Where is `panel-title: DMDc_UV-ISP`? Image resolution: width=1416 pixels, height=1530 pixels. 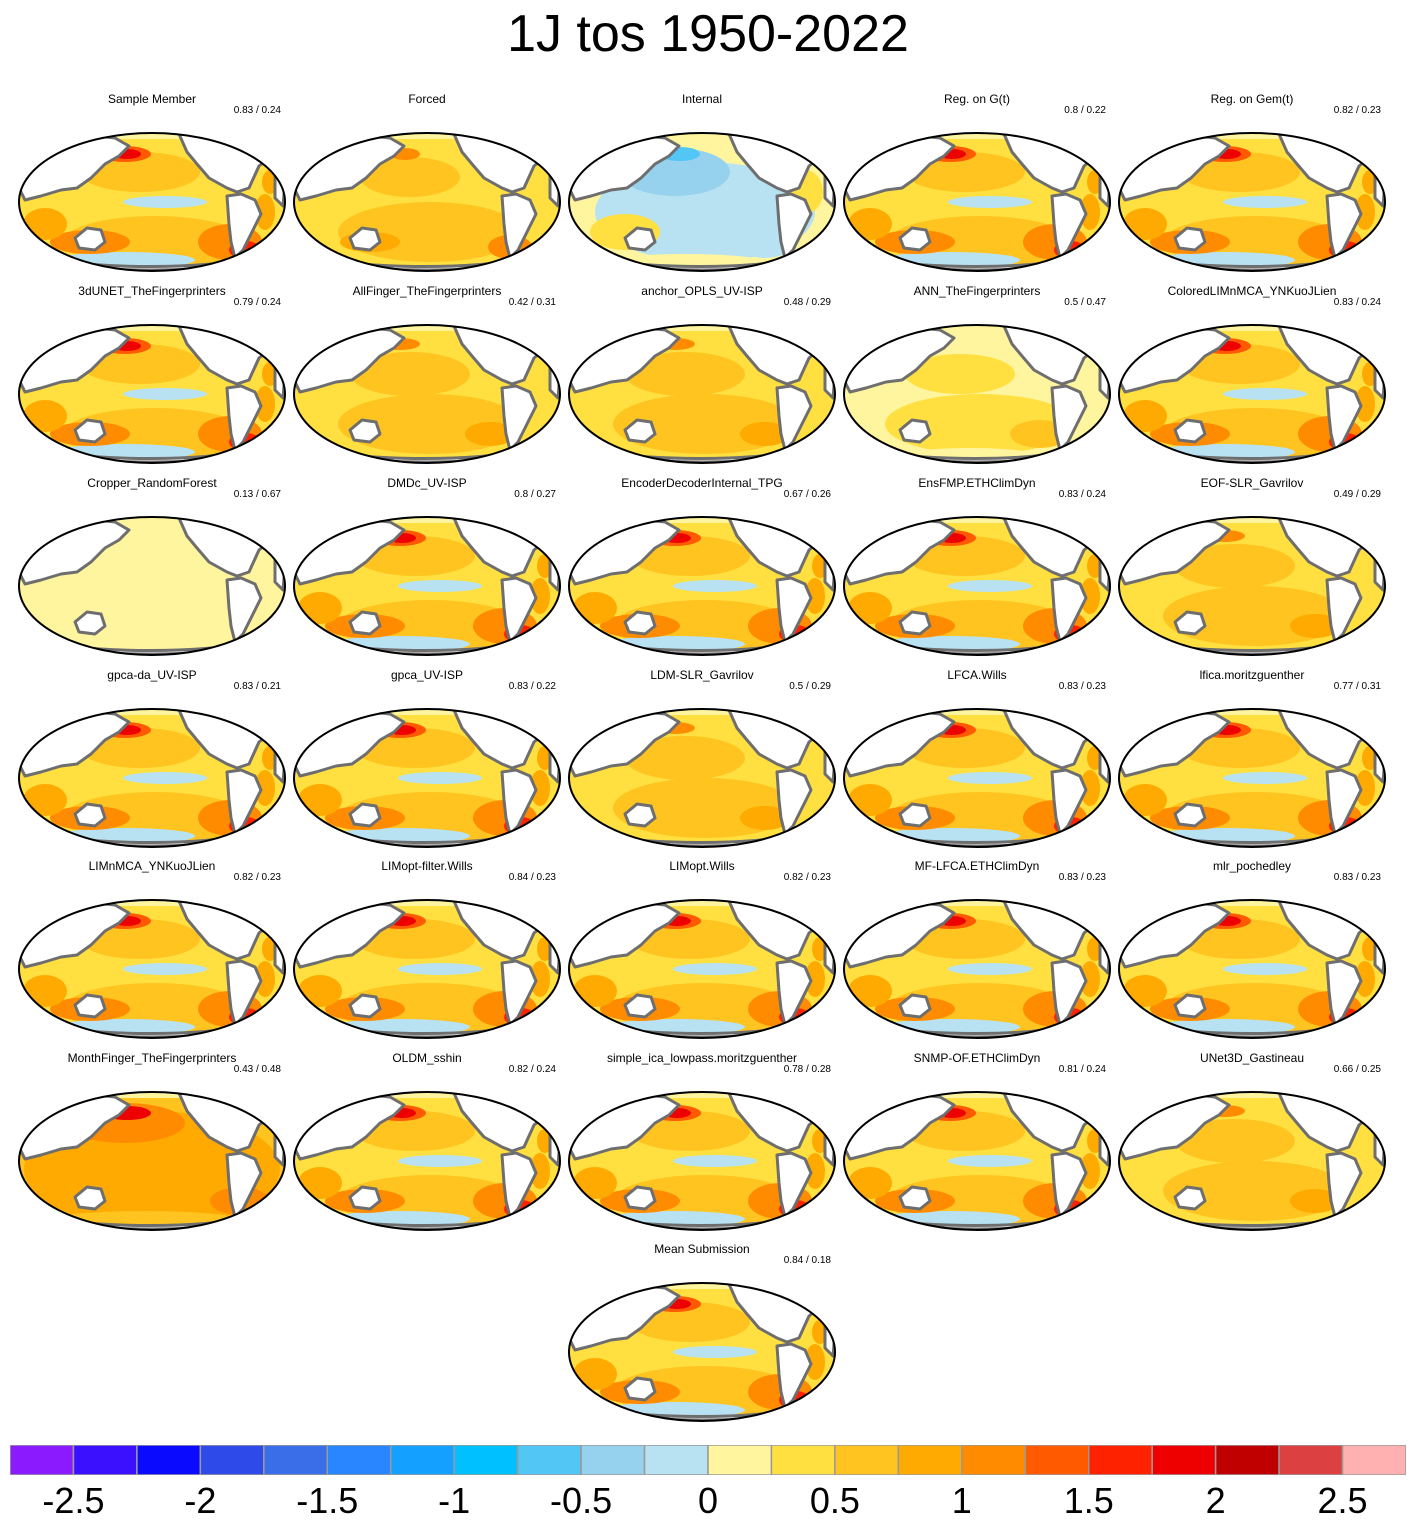 panel-title: DMDc_UV-ISP is located at coordinates (427, 483).